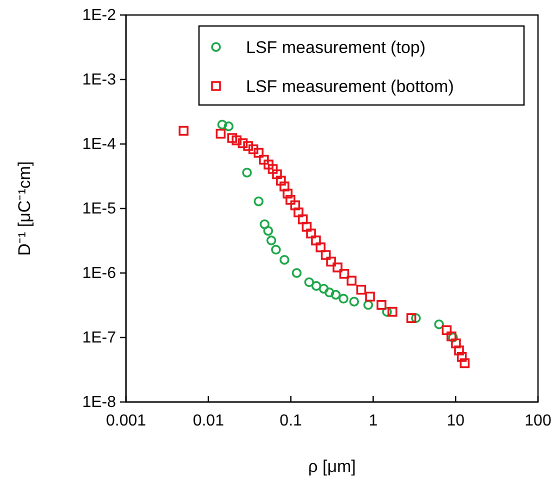 Image resolution: width=555 pixels, height=485 pixels. I want to click on y-tick-label: 1E-8, so click(99, 403).